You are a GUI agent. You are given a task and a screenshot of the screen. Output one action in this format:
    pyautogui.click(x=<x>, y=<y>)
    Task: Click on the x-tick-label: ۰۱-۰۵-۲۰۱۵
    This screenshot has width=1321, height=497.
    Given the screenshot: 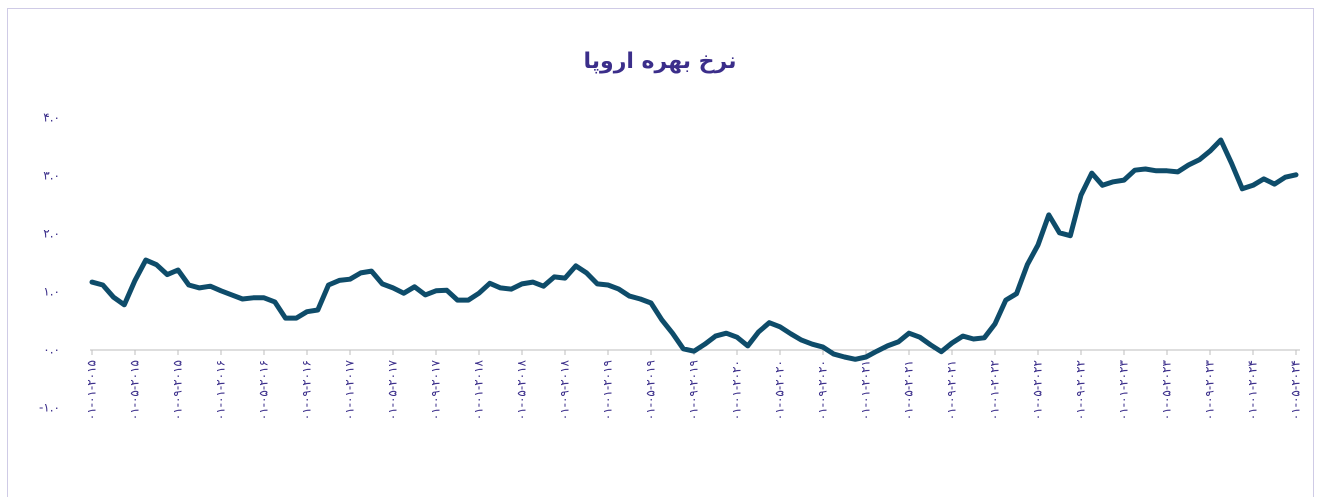 What is the action you would take?
    pyautogui.click(x=135, y=390)
    